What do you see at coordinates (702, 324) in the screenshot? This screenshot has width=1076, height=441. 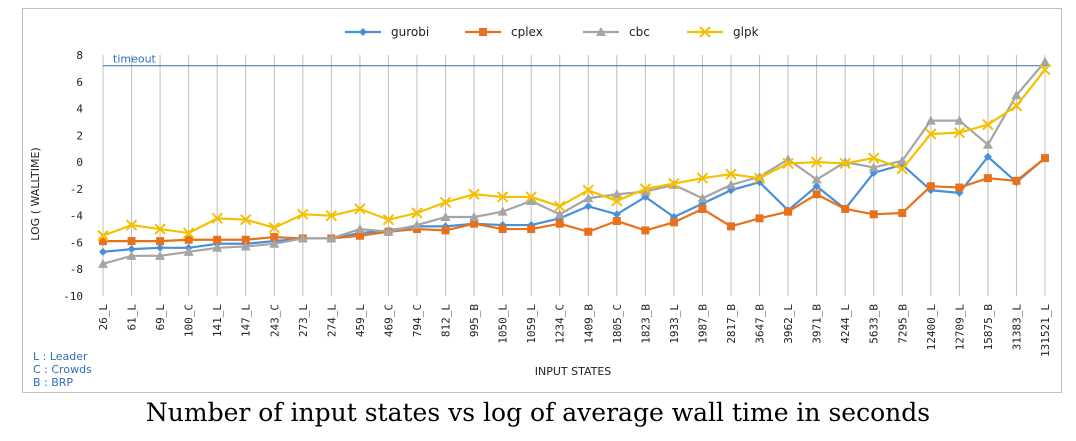 I see `x-tick-label: 1987_B` at bounding box center [702, 324].